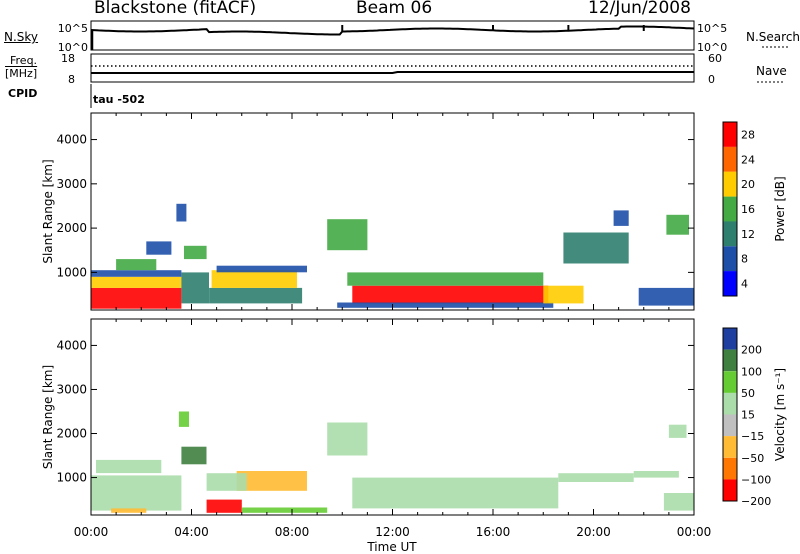 Image resolution: width=800 pixels, height=554 pixels. Describe the element at coordinates (773, 37) in the screenshot. I see `nsearch-label: N.Search` at that location.